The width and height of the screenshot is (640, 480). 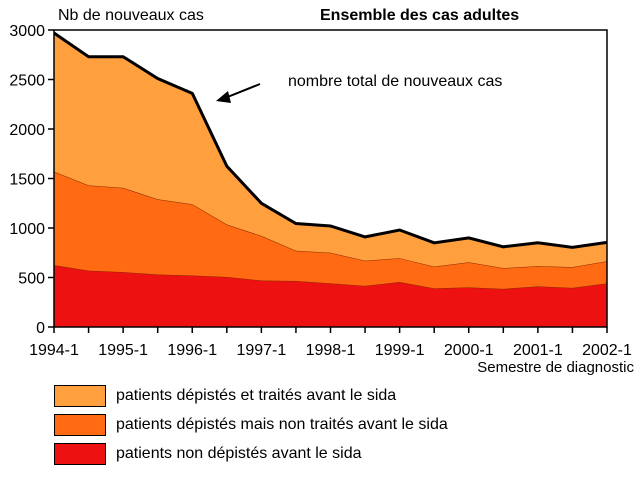 I want to click on x-tick-label: 2000-1, so click(x=469, y=350).